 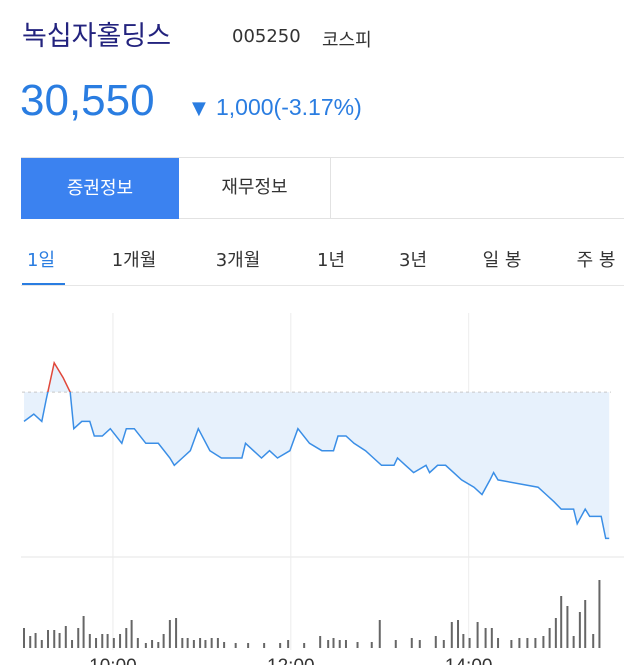 What do you see at coordinates (347, 40) in the screenshot?
I see `market: 코스피` at bounding box center [347, 40].